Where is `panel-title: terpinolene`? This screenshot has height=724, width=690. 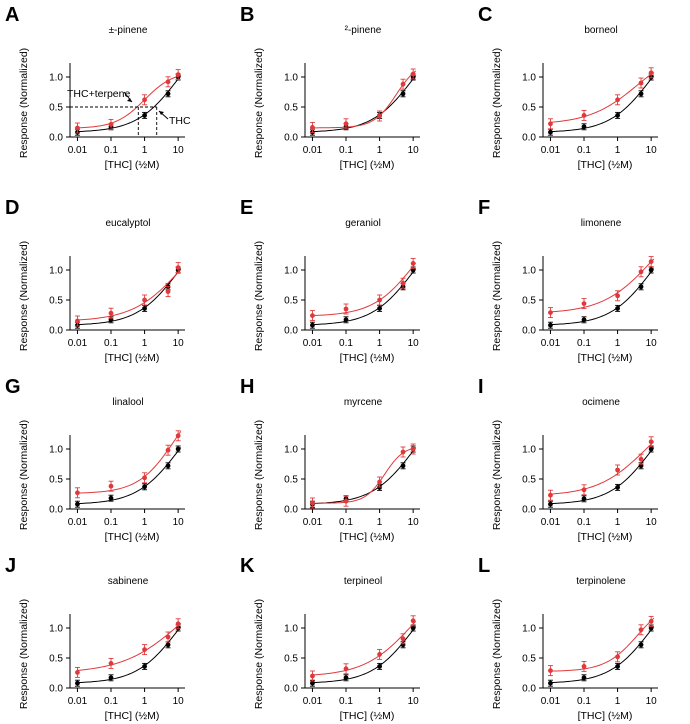 panel-title: terpinolene is located at coordinates (601, 581).